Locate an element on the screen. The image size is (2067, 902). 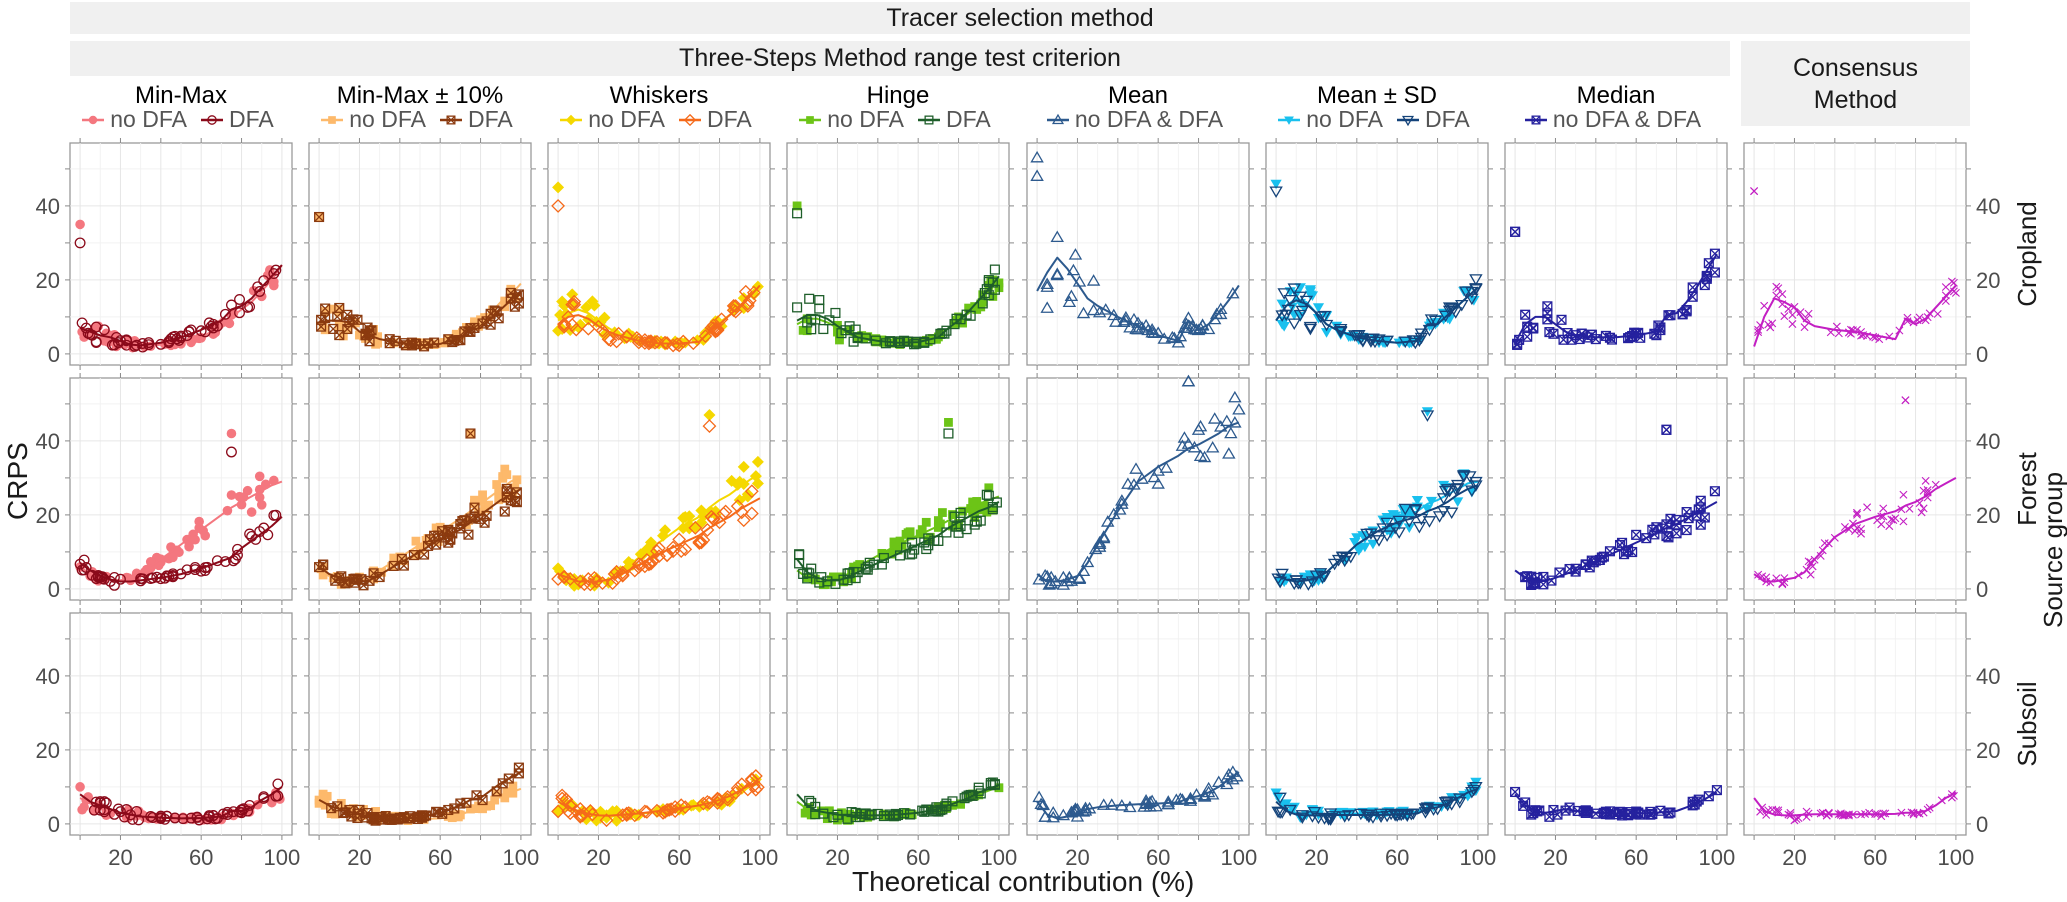
legend-label: DFA is located at coordinates (968, 119).